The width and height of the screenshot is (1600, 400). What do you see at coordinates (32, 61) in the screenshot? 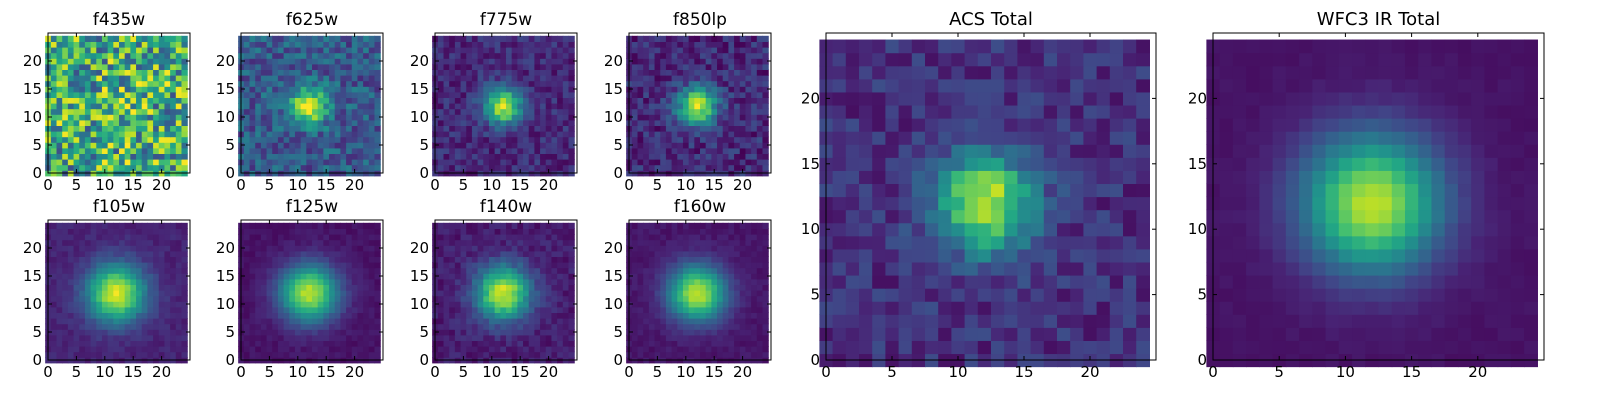
I see `y-tick-label: 20` at bounding box center [32, 61].